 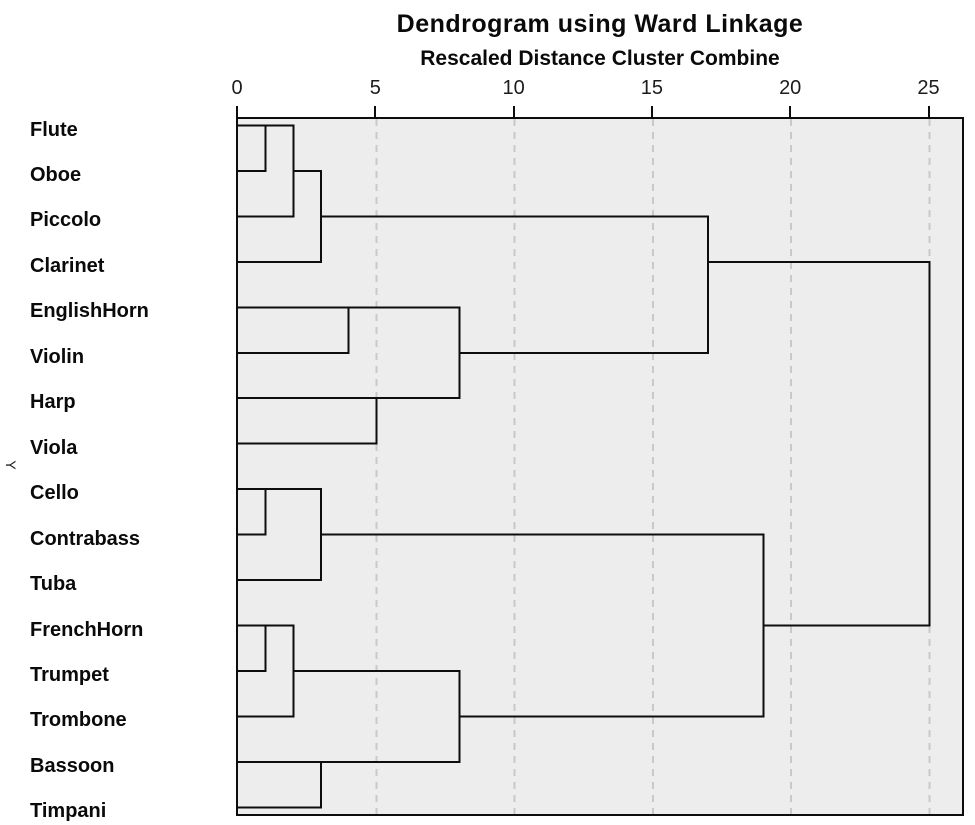 I want to click on leaf-label-flute: Flute, so click(x=54, y=129).